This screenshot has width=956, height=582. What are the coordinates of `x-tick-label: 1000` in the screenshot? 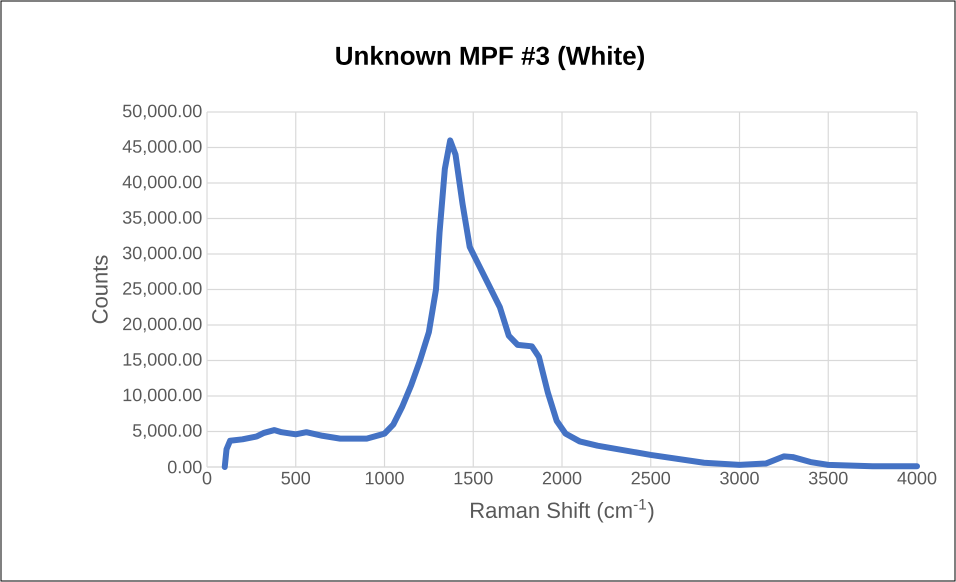 It's located at (385, 478).